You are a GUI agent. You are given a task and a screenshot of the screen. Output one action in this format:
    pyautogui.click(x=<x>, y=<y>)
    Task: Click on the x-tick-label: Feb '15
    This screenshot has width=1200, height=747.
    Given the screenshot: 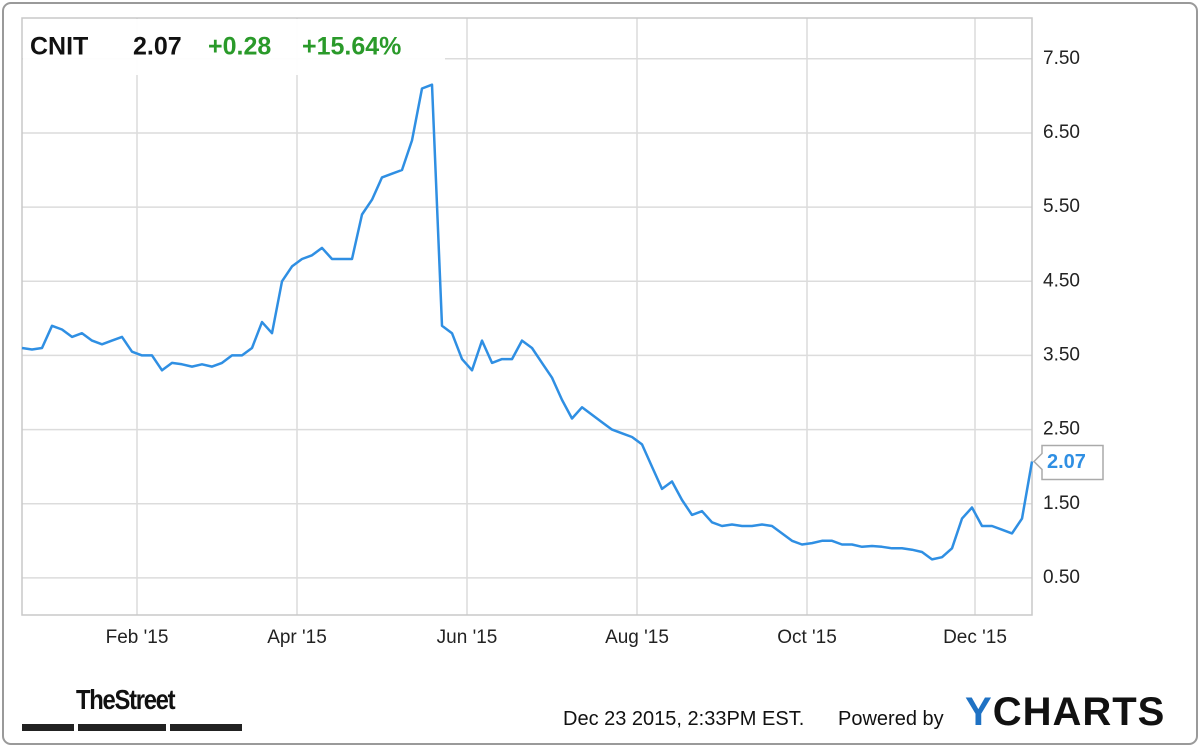 What is the action you would take?
    pyautogui.click(x=137, y=637)
    